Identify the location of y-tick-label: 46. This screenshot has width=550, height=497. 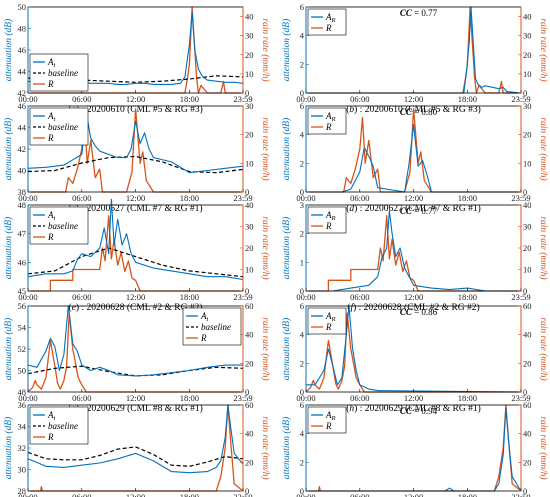
(22, 262).